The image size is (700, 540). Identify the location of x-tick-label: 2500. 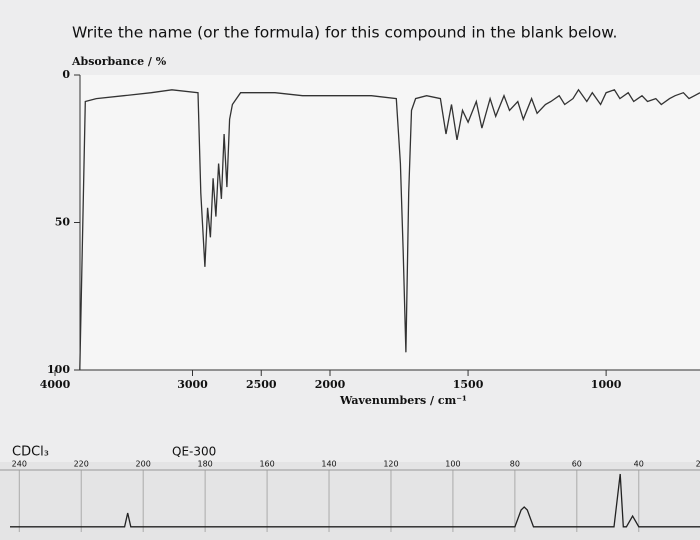
(261, 384).